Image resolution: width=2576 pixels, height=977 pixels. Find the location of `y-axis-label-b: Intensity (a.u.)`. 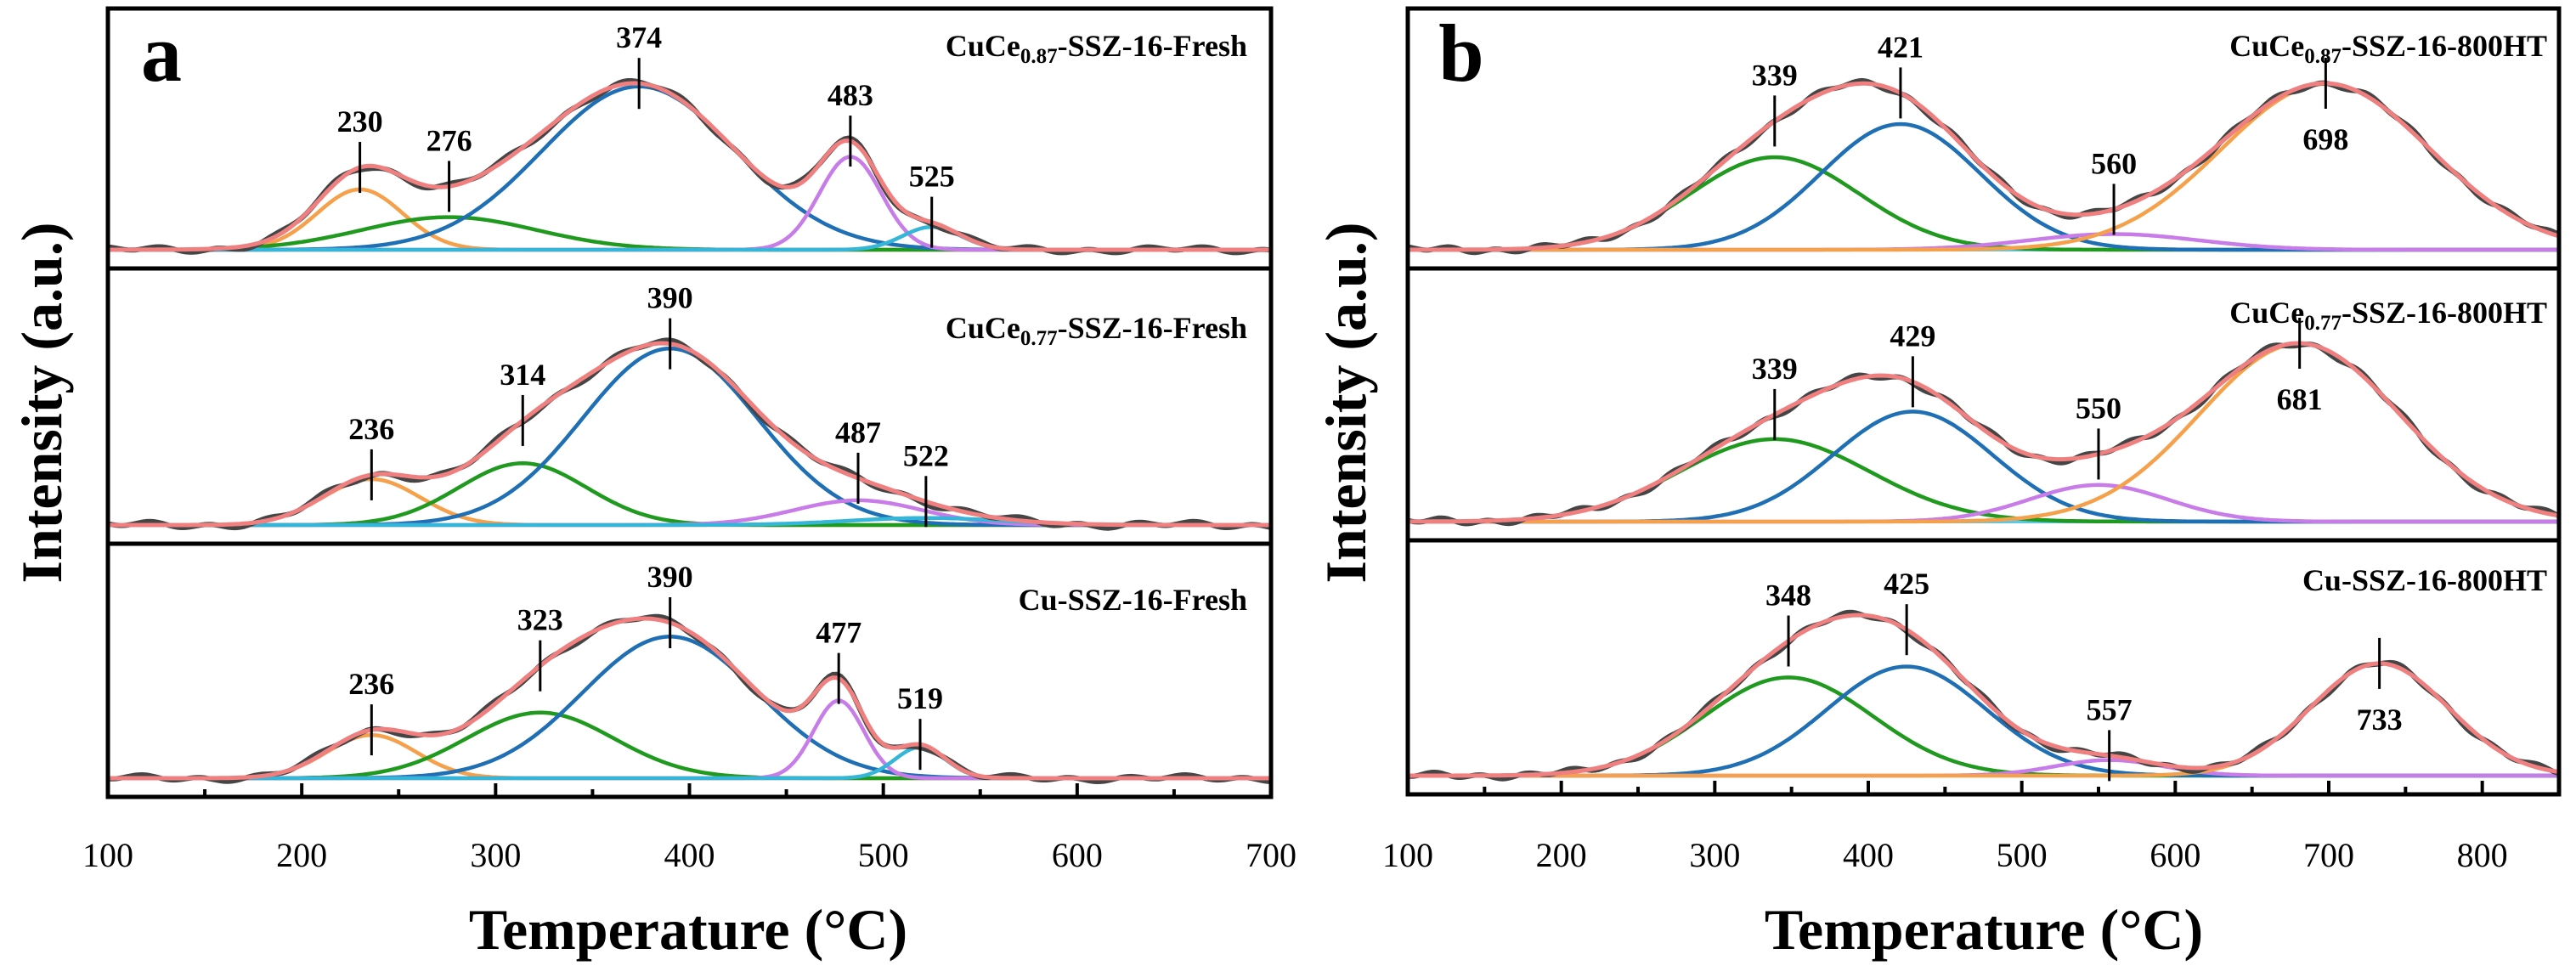

y-axis-label-b: Intensity (a.u.) is located at coordinates (1345, 402).